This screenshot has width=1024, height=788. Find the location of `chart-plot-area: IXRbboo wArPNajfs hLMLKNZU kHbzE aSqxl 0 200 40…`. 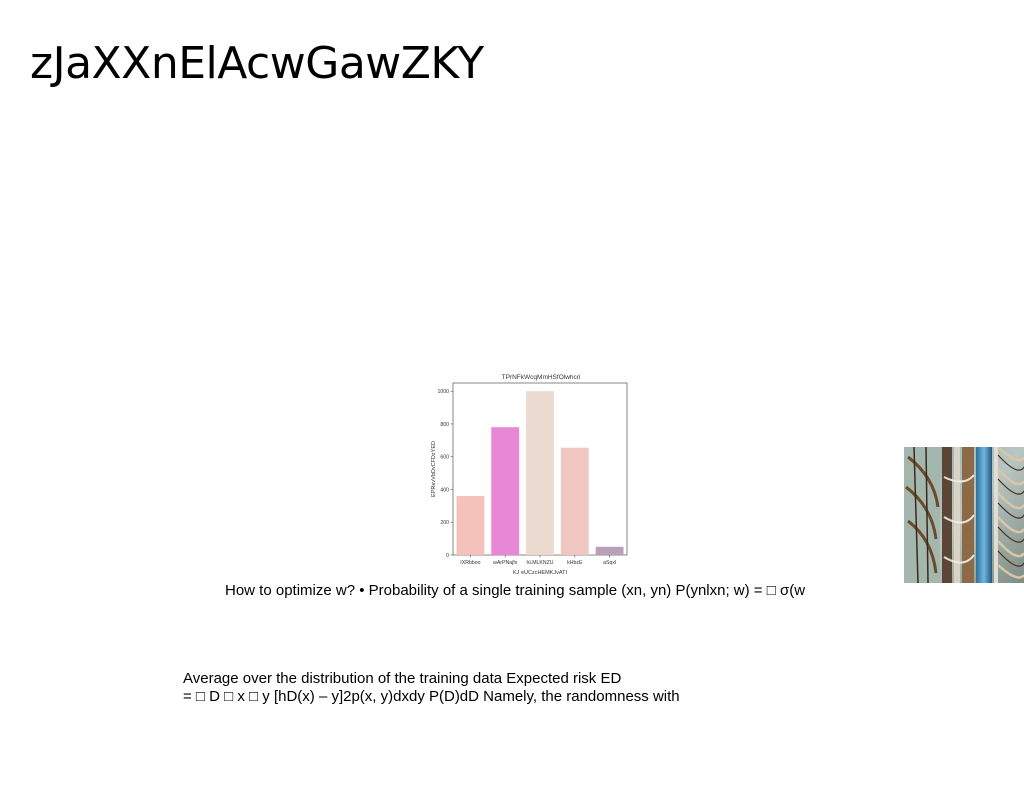

chart-plot-area: IXRbboo wArPNajfs hLMLKNZU kHbzE aSqxl 0 200 40… is located at coordinates (532, 474).